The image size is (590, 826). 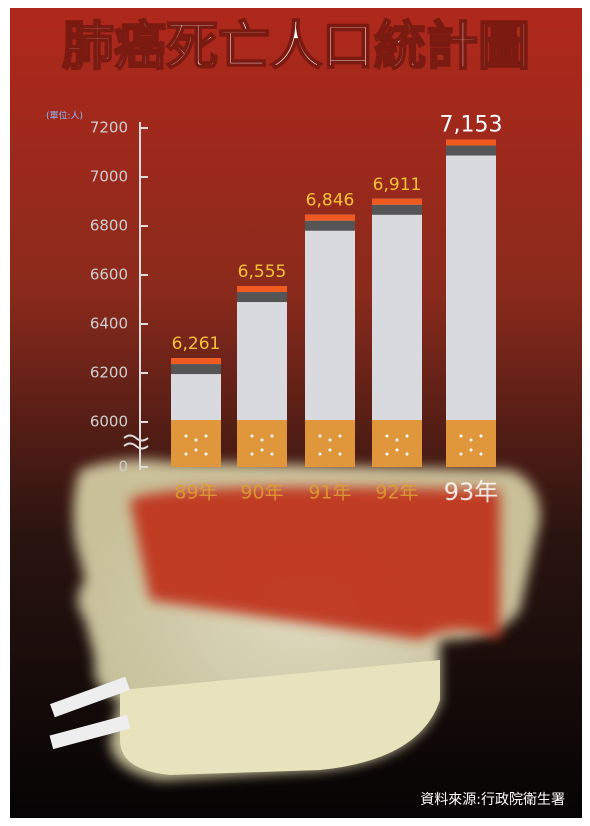 What do you see at coordinates (195, 493) in the screenshot?
I see `x-tick-label: 89年` at bounding box center [195, 493].